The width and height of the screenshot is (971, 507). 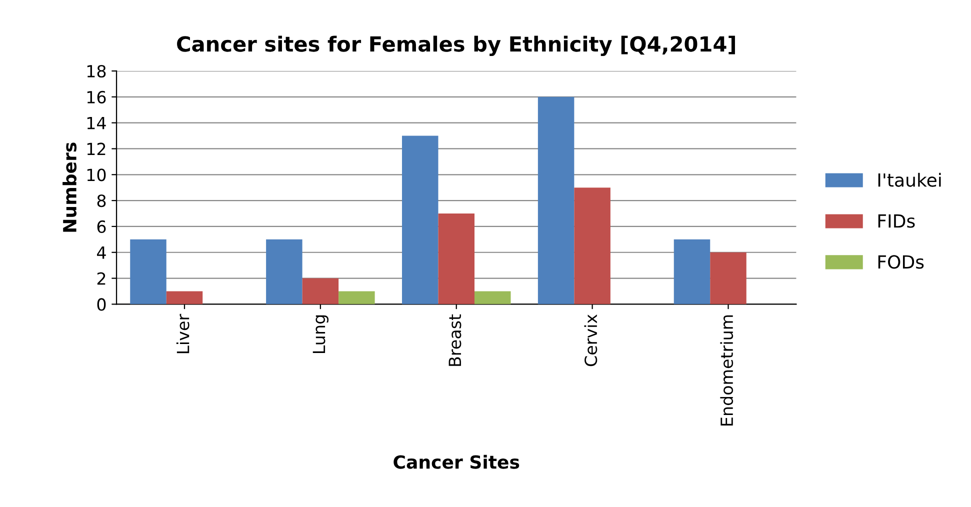 What do you see at coordinates (909, 179) in the screenshot?
I see `legend-label: I'taukei` at bounding box center [909, 179].